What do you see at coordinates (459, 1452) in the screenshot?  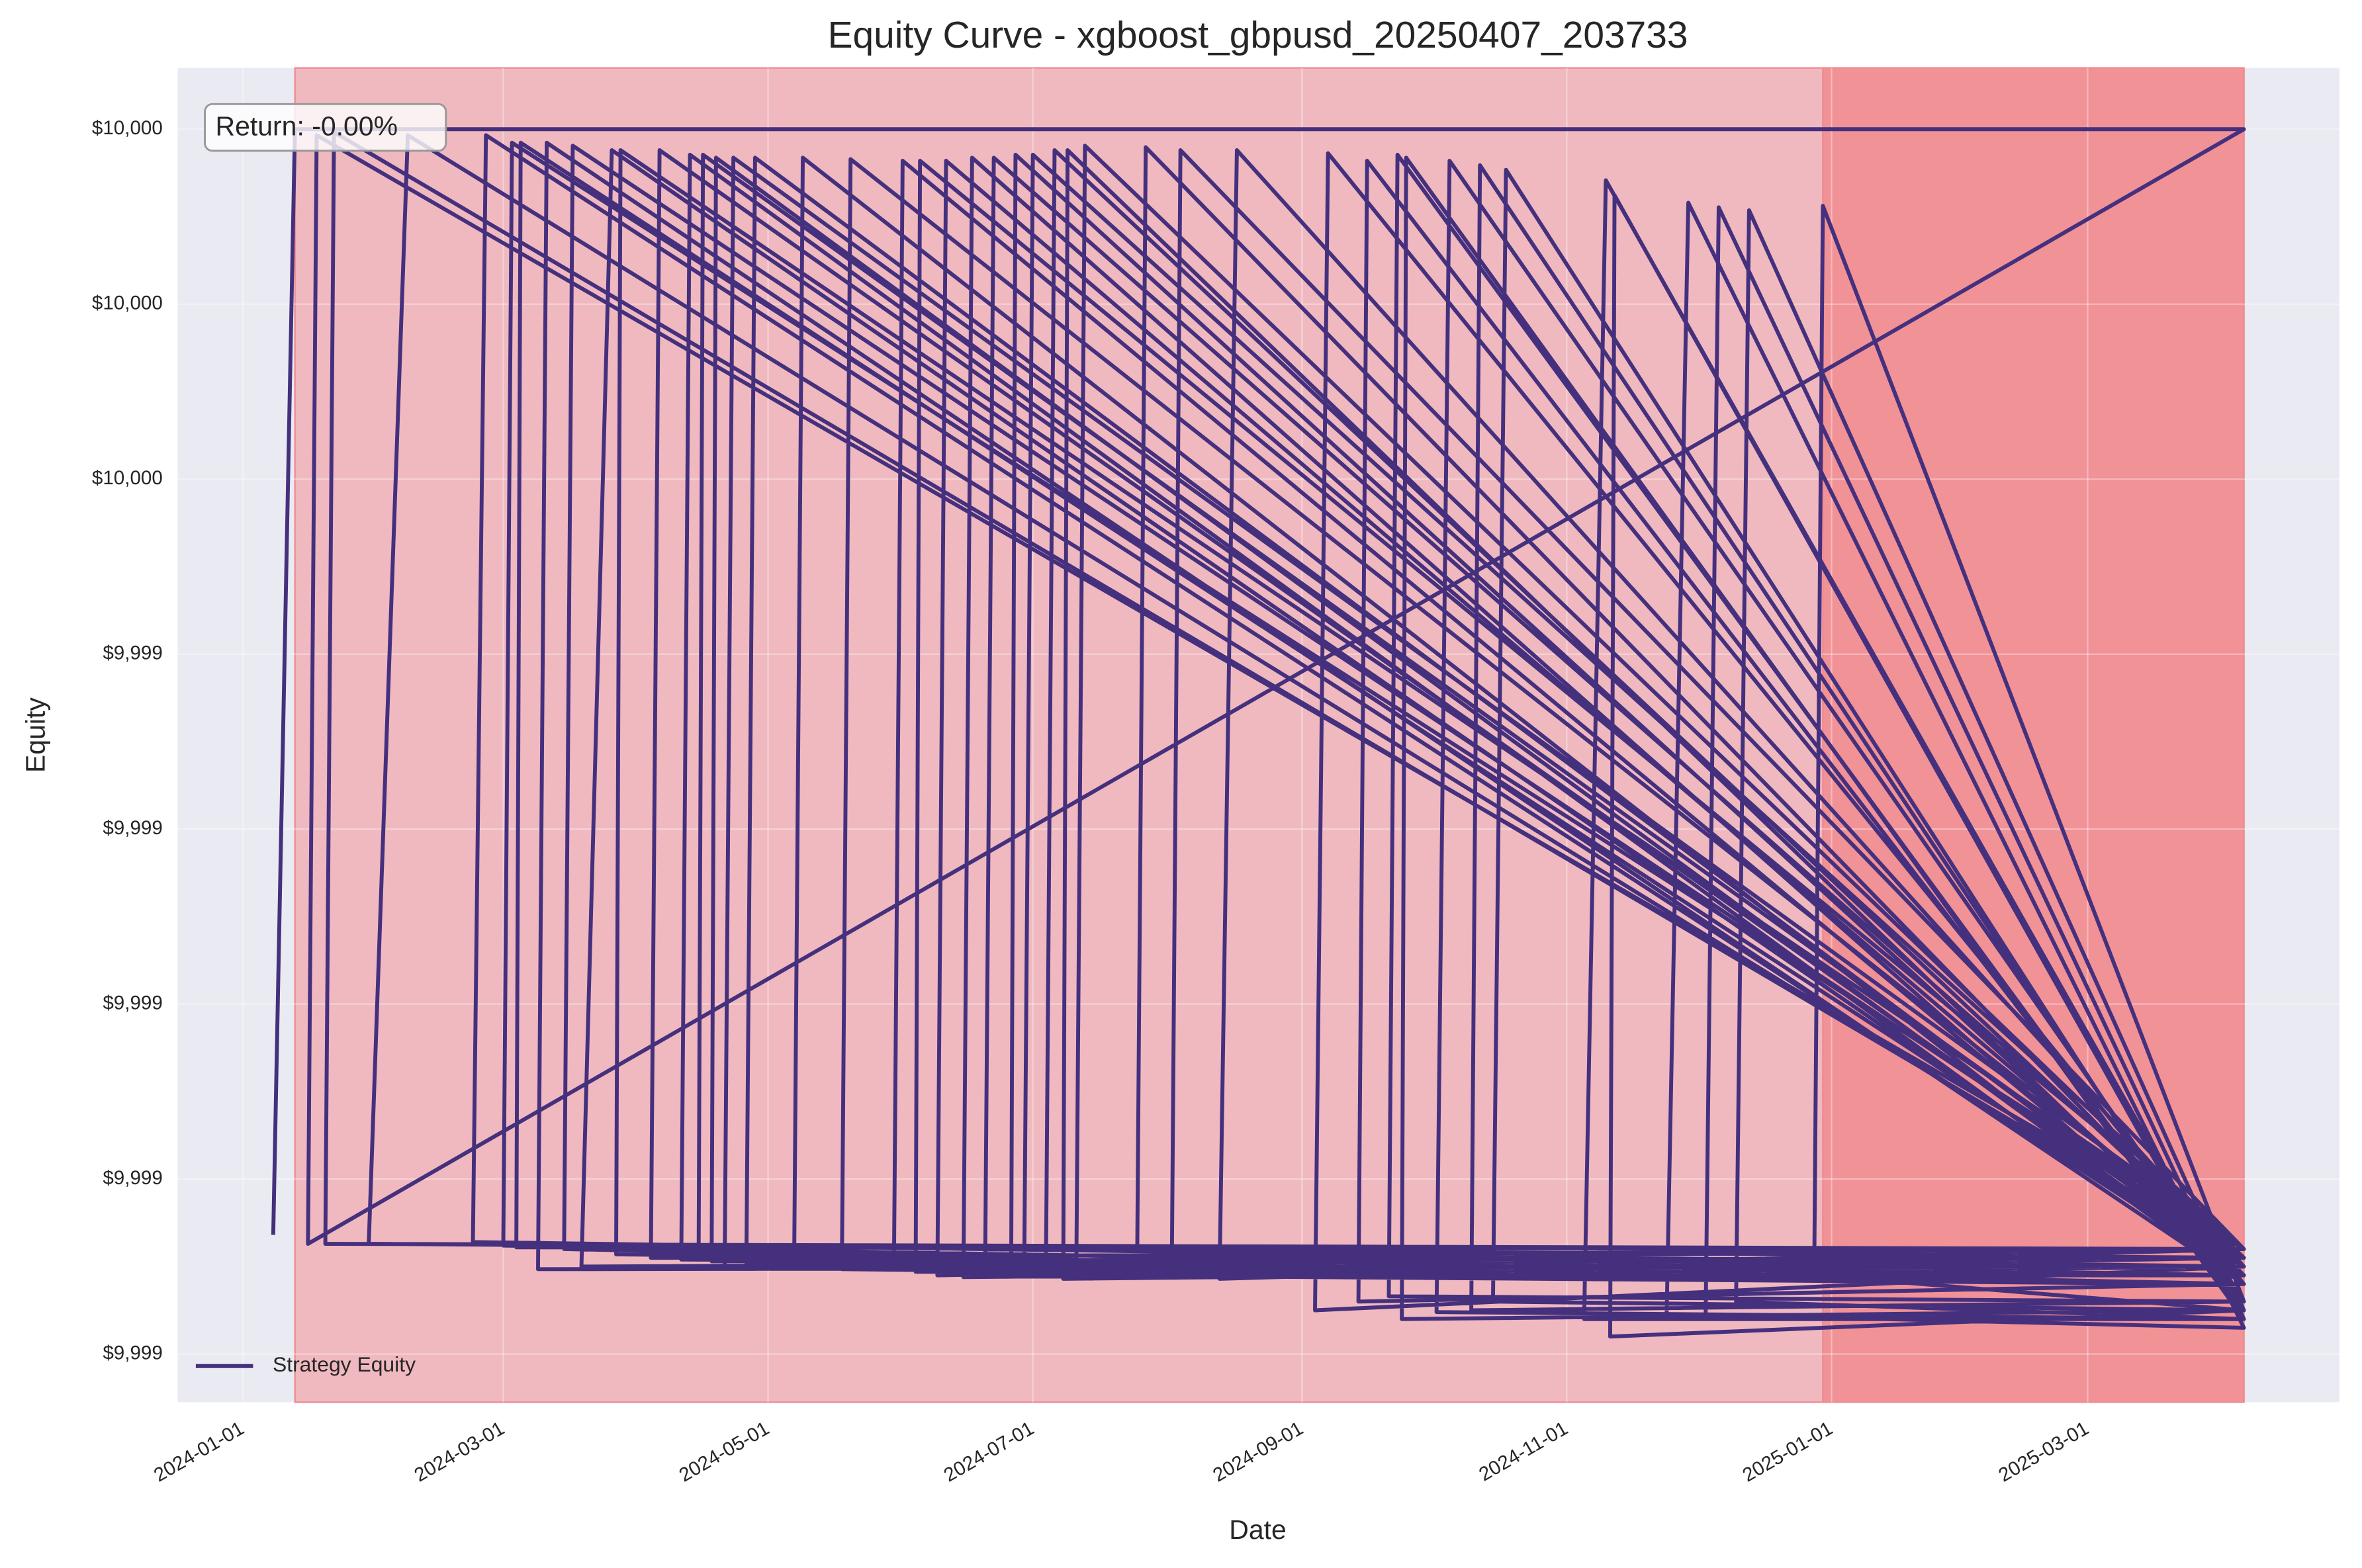 I see `x-tick-label: 2024-03-01` at bounding box center [459, 1452].